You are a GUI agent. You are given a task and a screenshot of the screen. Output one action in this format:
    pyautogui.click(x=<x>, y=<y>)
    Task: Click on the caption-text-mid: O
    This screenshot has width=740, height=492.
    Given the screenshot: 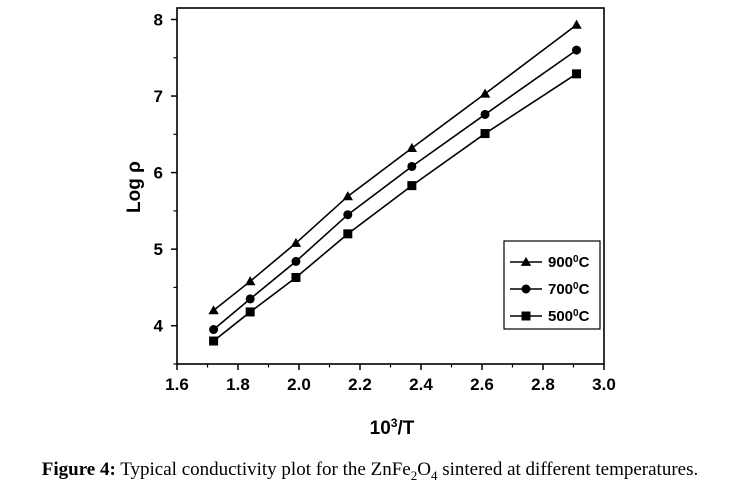 What is the action you would take?
    pyautogui.click(x=424, y=469)
    